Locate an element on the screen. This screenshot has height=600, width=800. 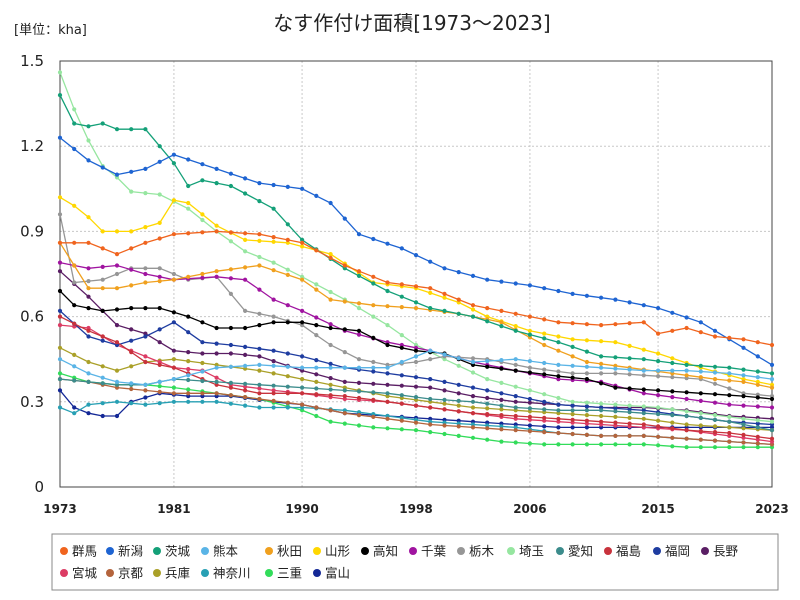
legend-label: 愛知 is located at coordinates (580, 551).